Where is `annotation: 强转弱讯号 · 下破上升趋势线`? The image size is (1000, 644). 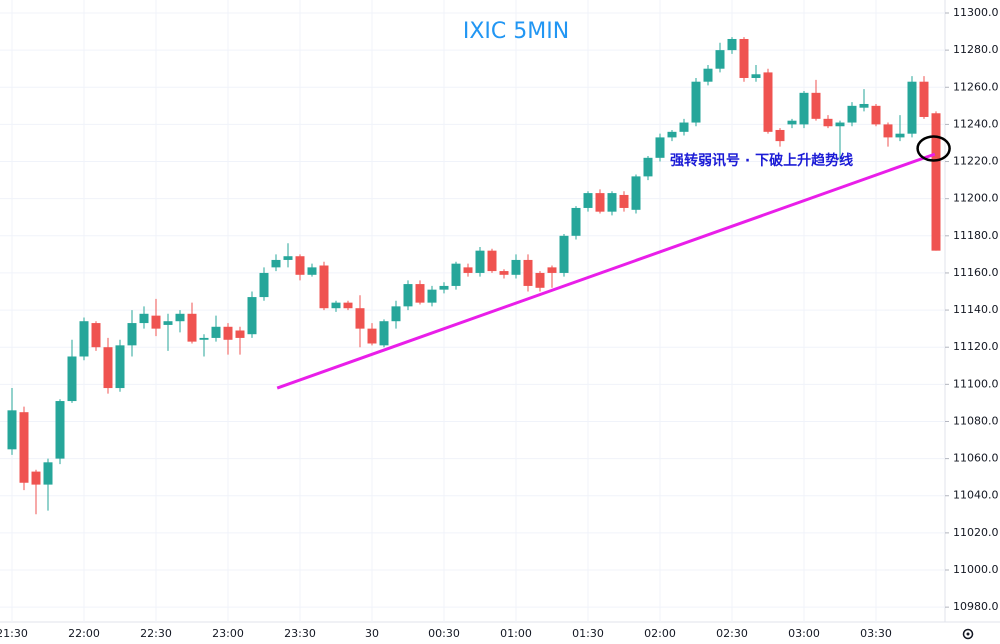
annotation: 强转弱讯号 · 下破上升趋势线 is located at coordinates (761, 160).